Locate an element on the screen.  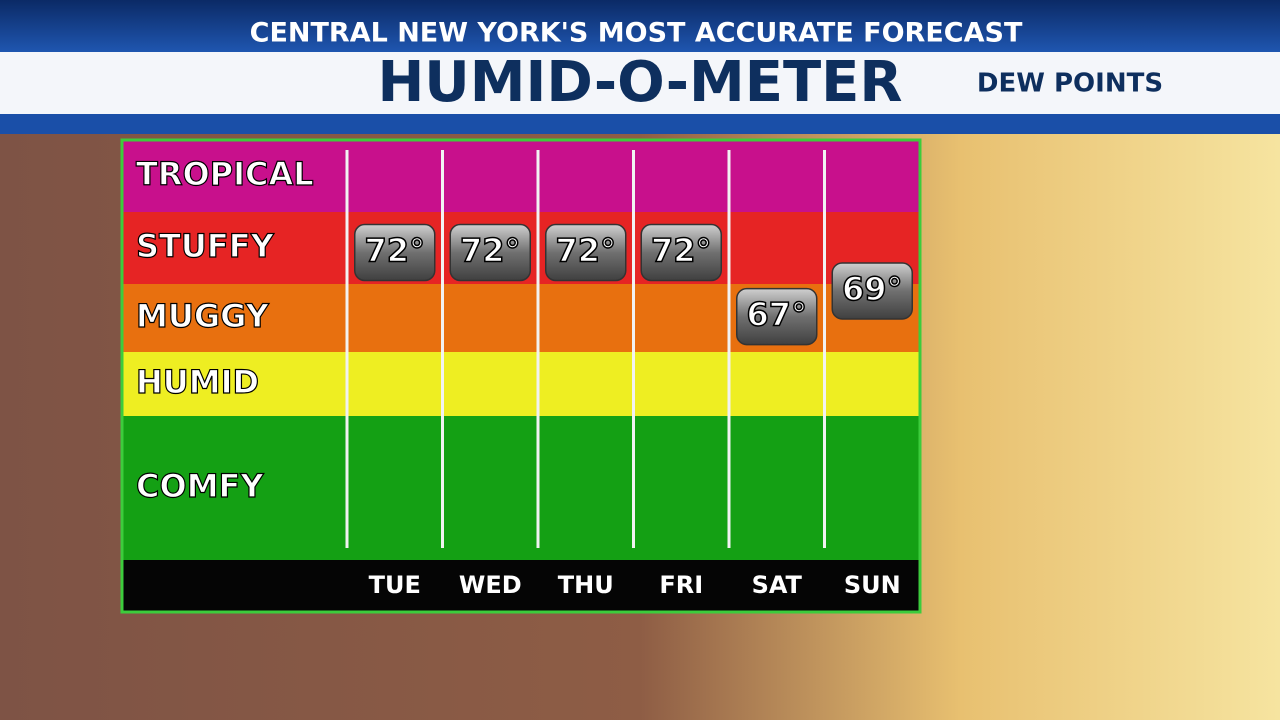
zone-label: HUMID is located at coordinates (197, 382).